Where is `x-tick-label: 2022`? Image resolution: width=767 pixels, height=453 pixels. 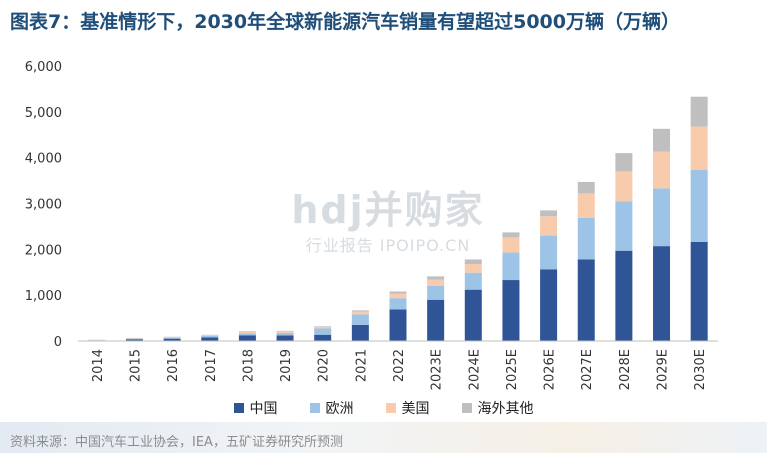
x-tick-label: 2022 is located at coordinates (399, 365).